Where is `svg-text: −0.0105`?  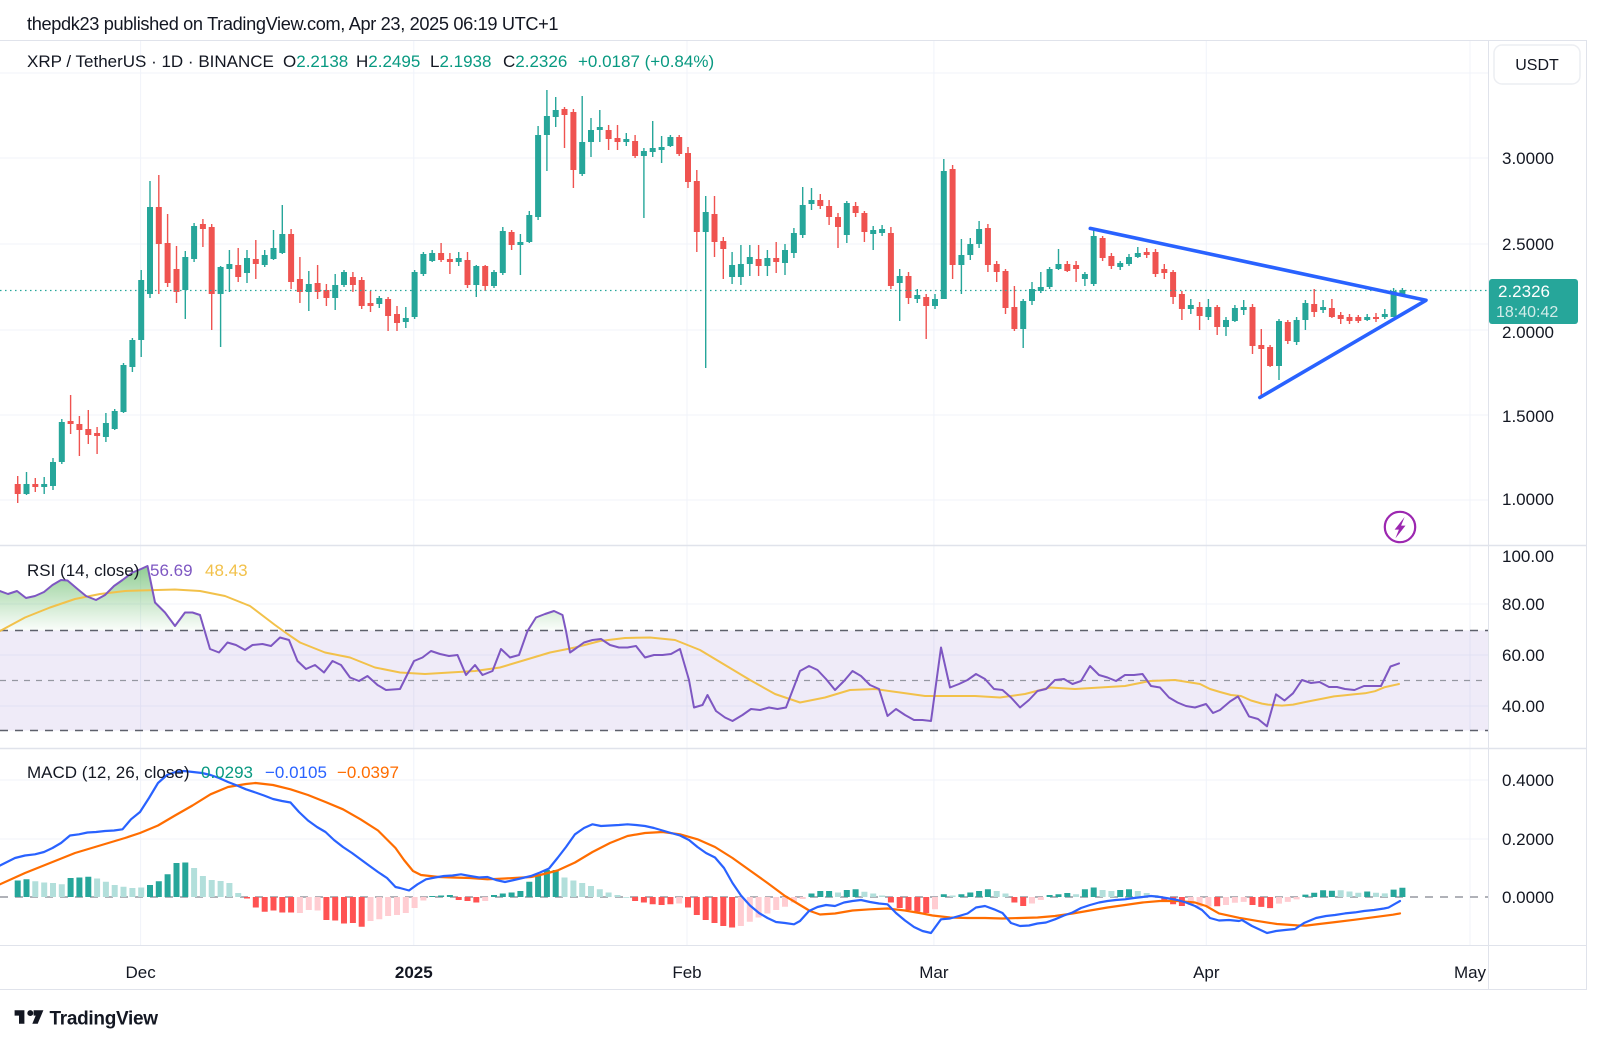 svg-text: −0.0105 is located at coordinates (296, 772).